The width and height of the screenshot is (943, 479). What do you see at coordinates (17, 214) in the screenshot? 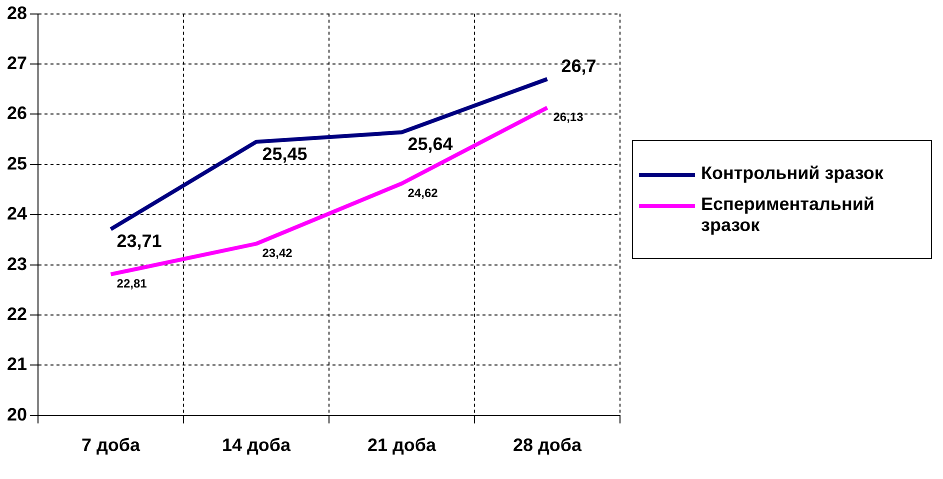
I see `y-tick-label: 24` at bounding box center [17, 214].